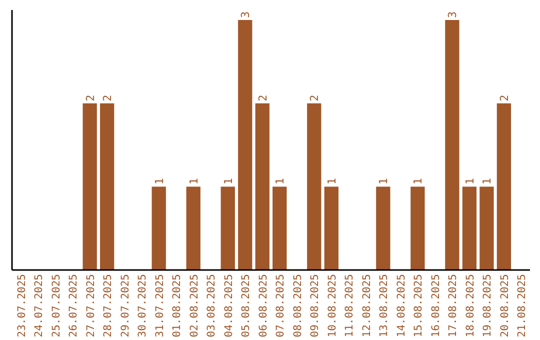 This screenshot has width=540, height=340. Describe the element at coordinates (56, 306) in the screenshot. I see `x-tick-label: 25.07.2025` at that location.